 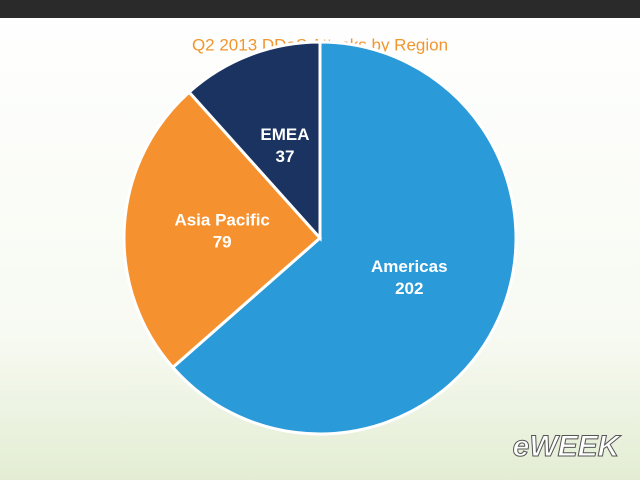 I want to click on value-label: 37, so click(x=285, y=156).